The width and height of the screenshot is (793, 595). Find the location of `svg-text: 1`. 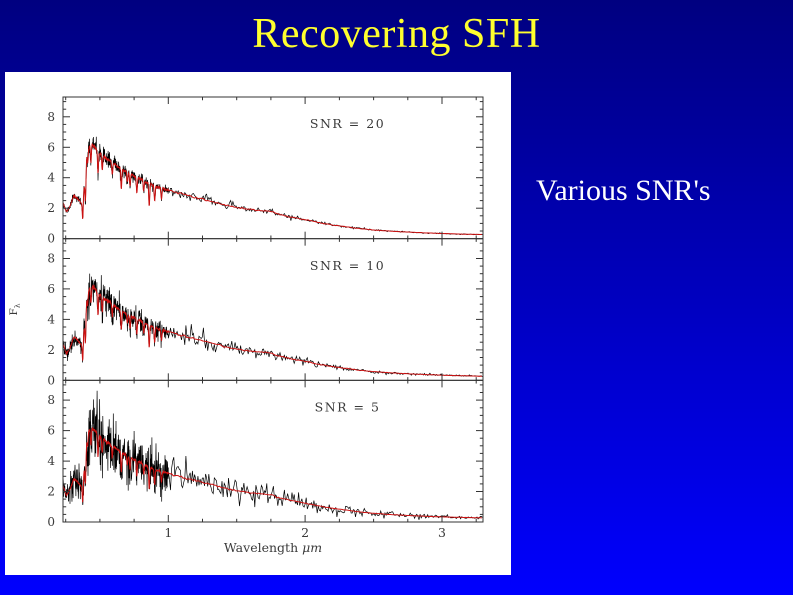

svg-text: 1 is located at coordinates (168, 532).